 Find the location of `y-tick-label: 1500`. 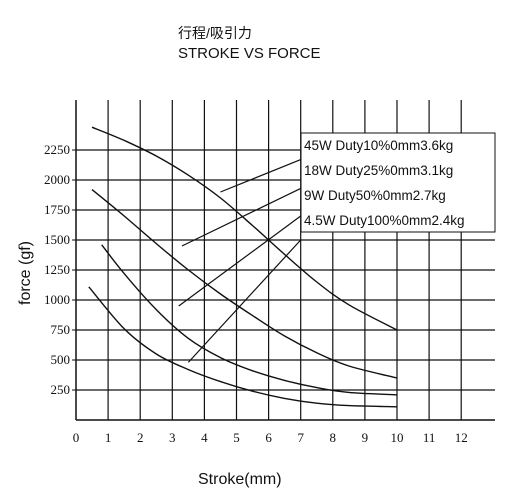

y-tick-label: 1500 is located at coordinates (57, 239).